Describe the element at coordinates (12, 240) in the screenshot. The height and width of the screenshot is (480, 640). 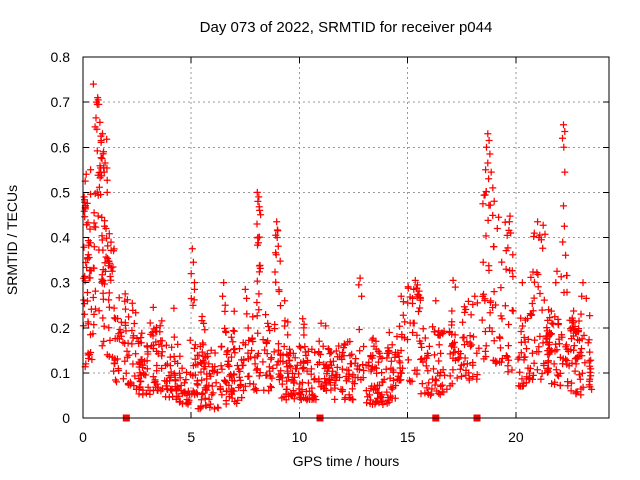
I see `y-axis-label: SRMTID / TECUs` at that location.